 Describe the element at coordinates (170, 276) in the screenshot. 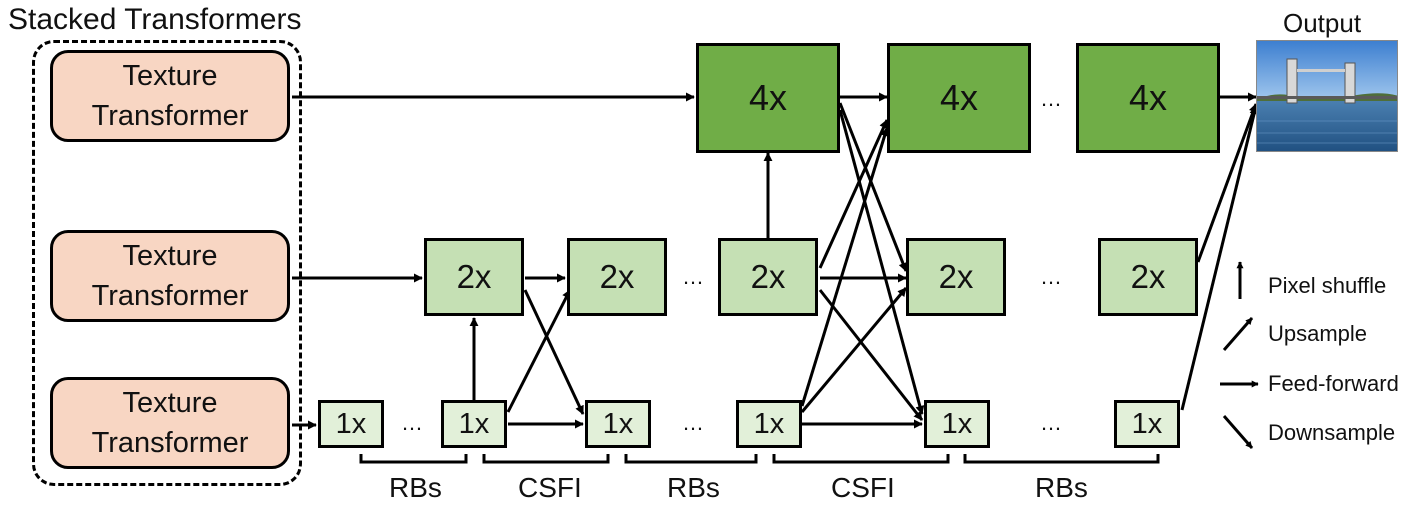

I see `texture-transformer-mid: Texture Transformer` at that location.